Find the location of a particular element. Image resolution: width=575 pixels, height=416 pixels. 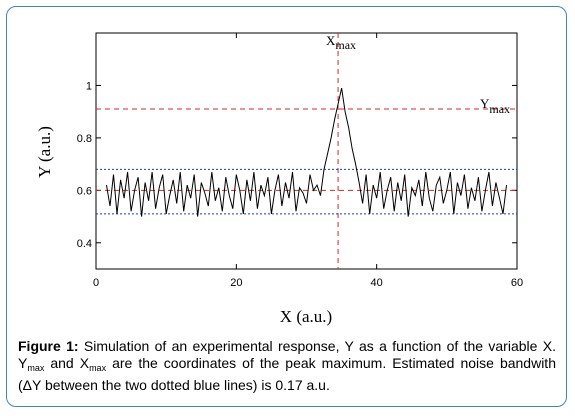

y-tick-label-0: 0.4 is located at coordinates (84, 244).